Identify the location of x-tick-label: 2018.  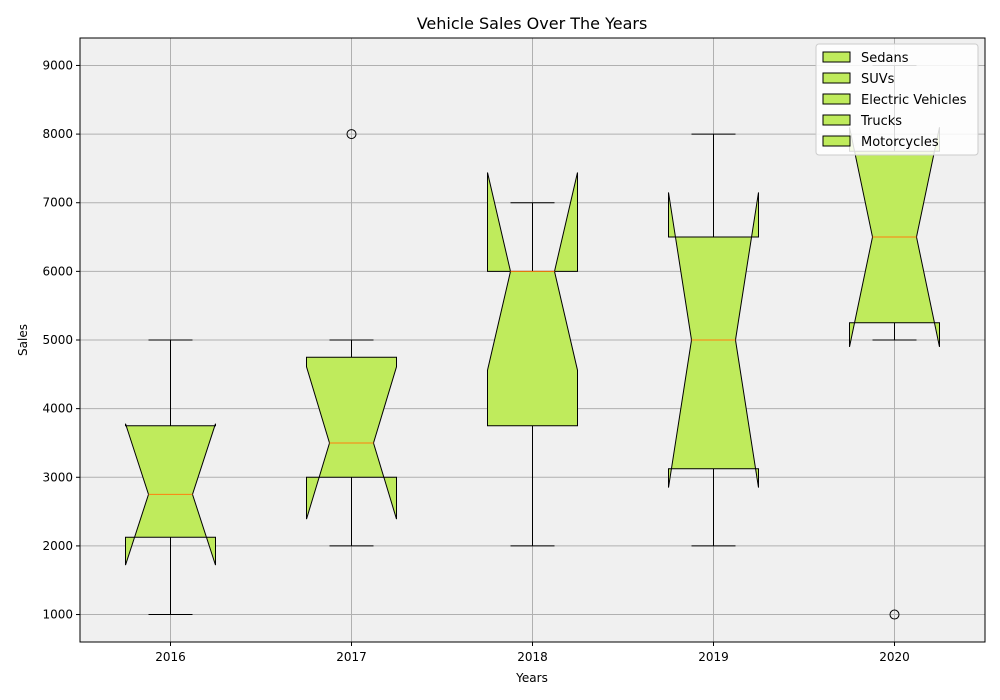
(532, 657).